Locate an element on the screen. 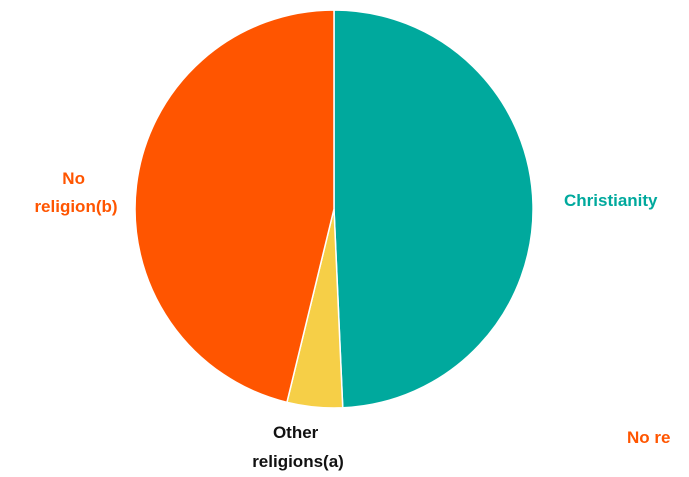  slice-label-other-religions-line1: Other is located at coordinates (296, 432).